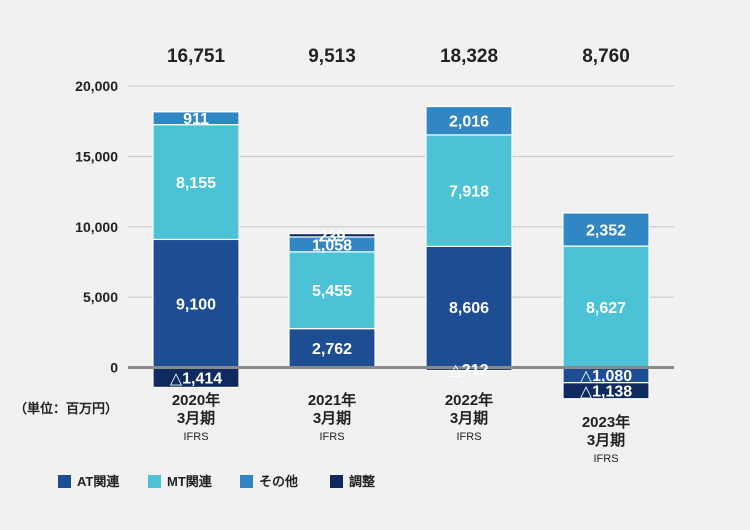 The image size is (750, 530). I want to click on total-label: 8,760, so click(606, 56).